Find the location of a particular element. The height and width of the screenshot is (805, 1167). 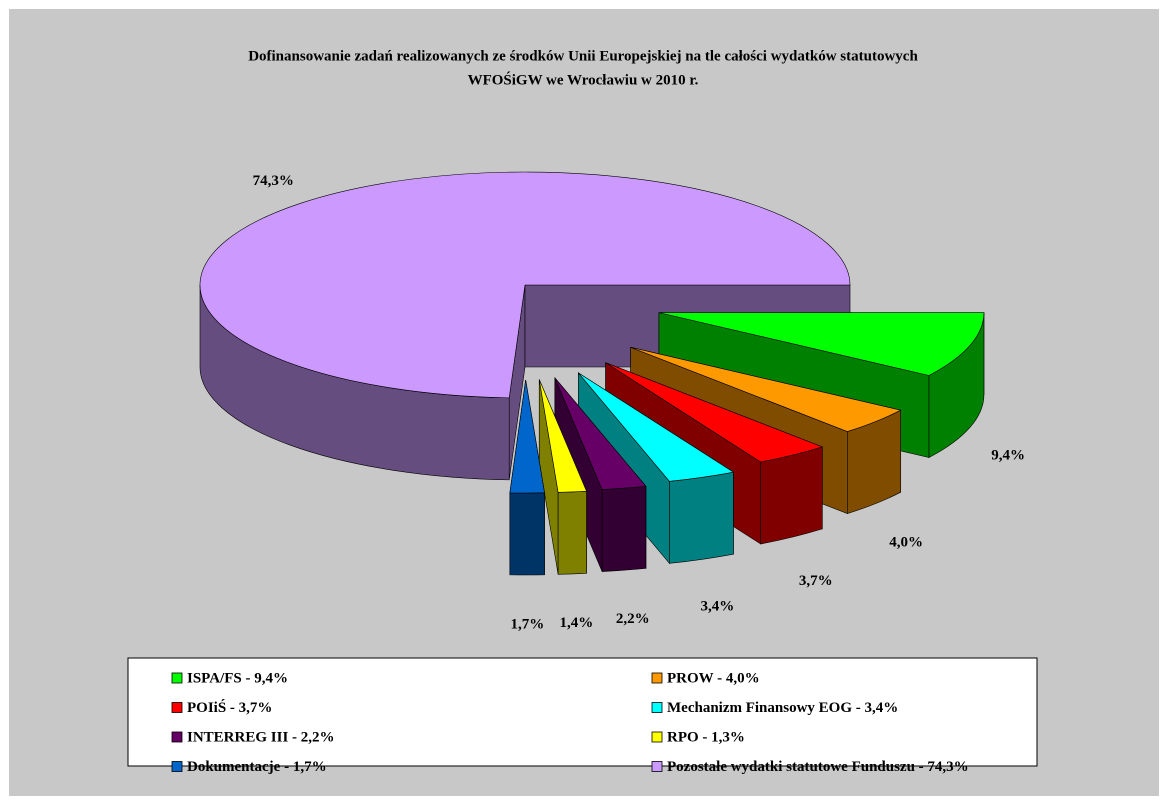

legend-label: RPO - 1,3% is located at coordinates (706, 737).